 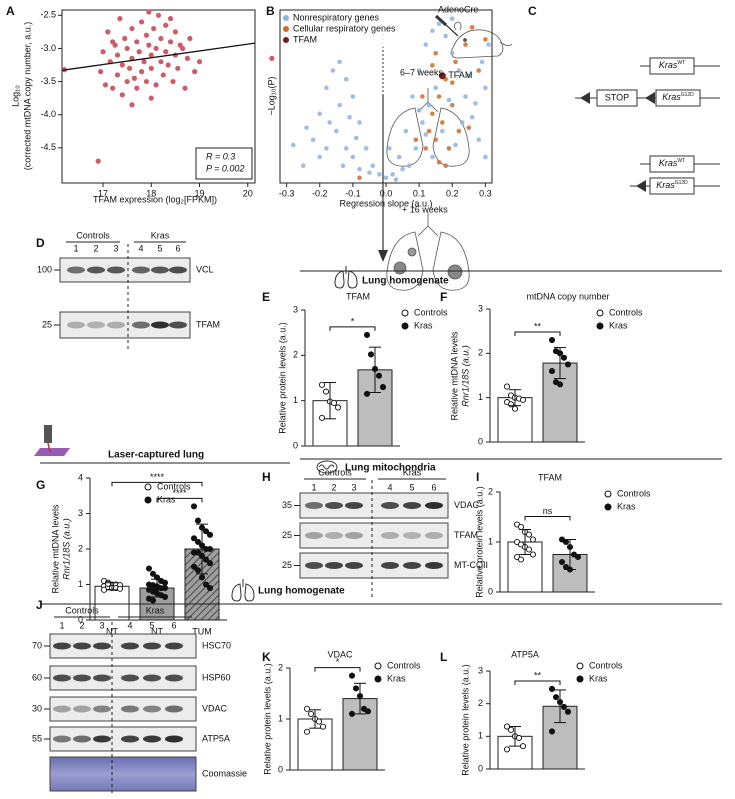 I want to click on x-tick-label: 20, so click(x=248, y=193).